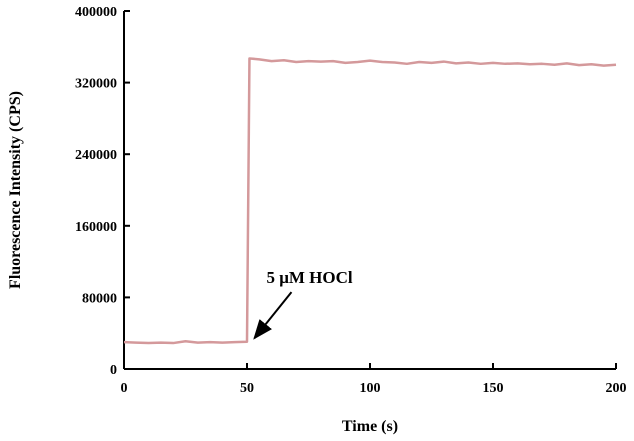 The height and width of the screenshot is (441, 634). Describe the element at coordinates (96, 84) in the screenshot. I see `y-tick-label: 320000` at that location.